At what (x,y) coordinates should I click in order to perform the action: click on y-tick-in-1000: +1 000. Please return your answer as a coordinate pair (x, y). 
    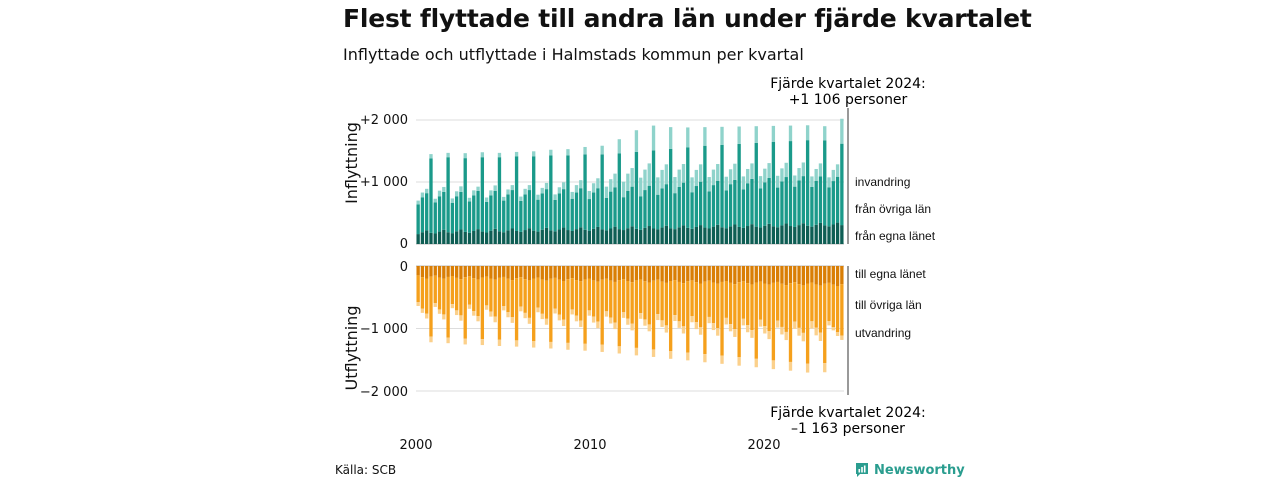
    Looking at the image, I should click on (384, 182).